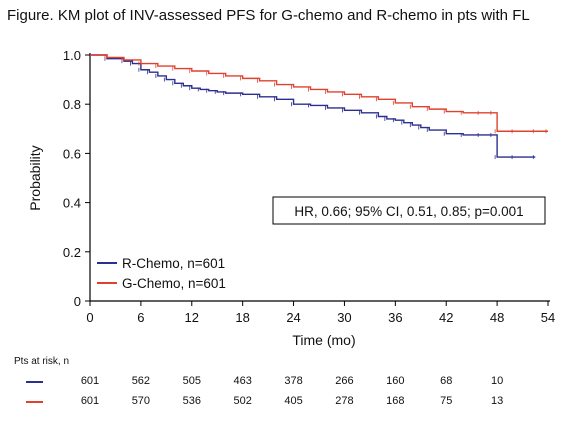  I want to click on risk-table-title: Pts at risk, n, so click(42, 361).